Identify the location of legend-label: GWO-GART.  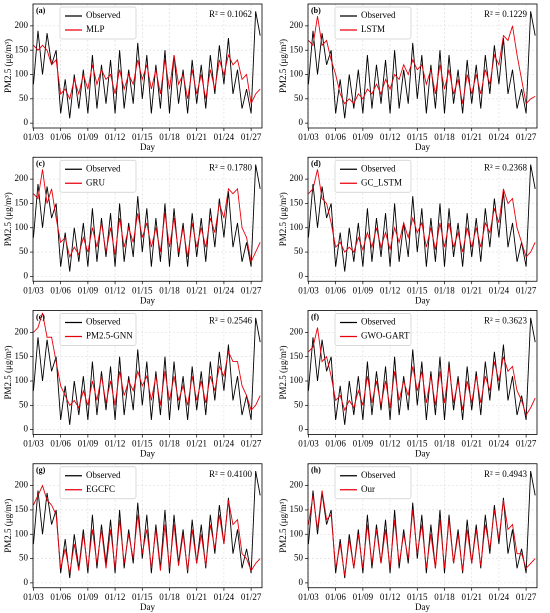
(385, 336).